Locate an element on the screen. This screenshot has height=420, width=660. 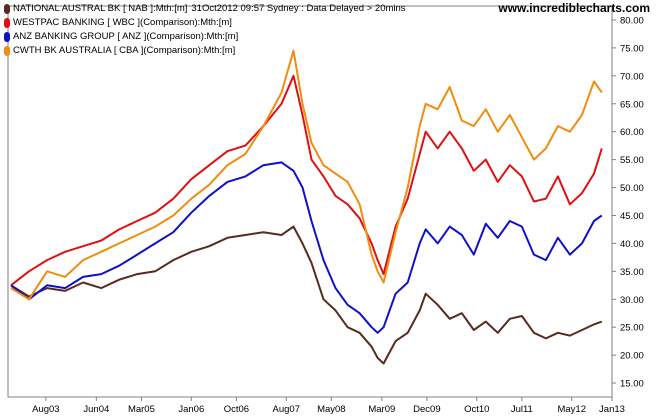
y-tick-label: 25.00 is located at coordinates (632, 328).